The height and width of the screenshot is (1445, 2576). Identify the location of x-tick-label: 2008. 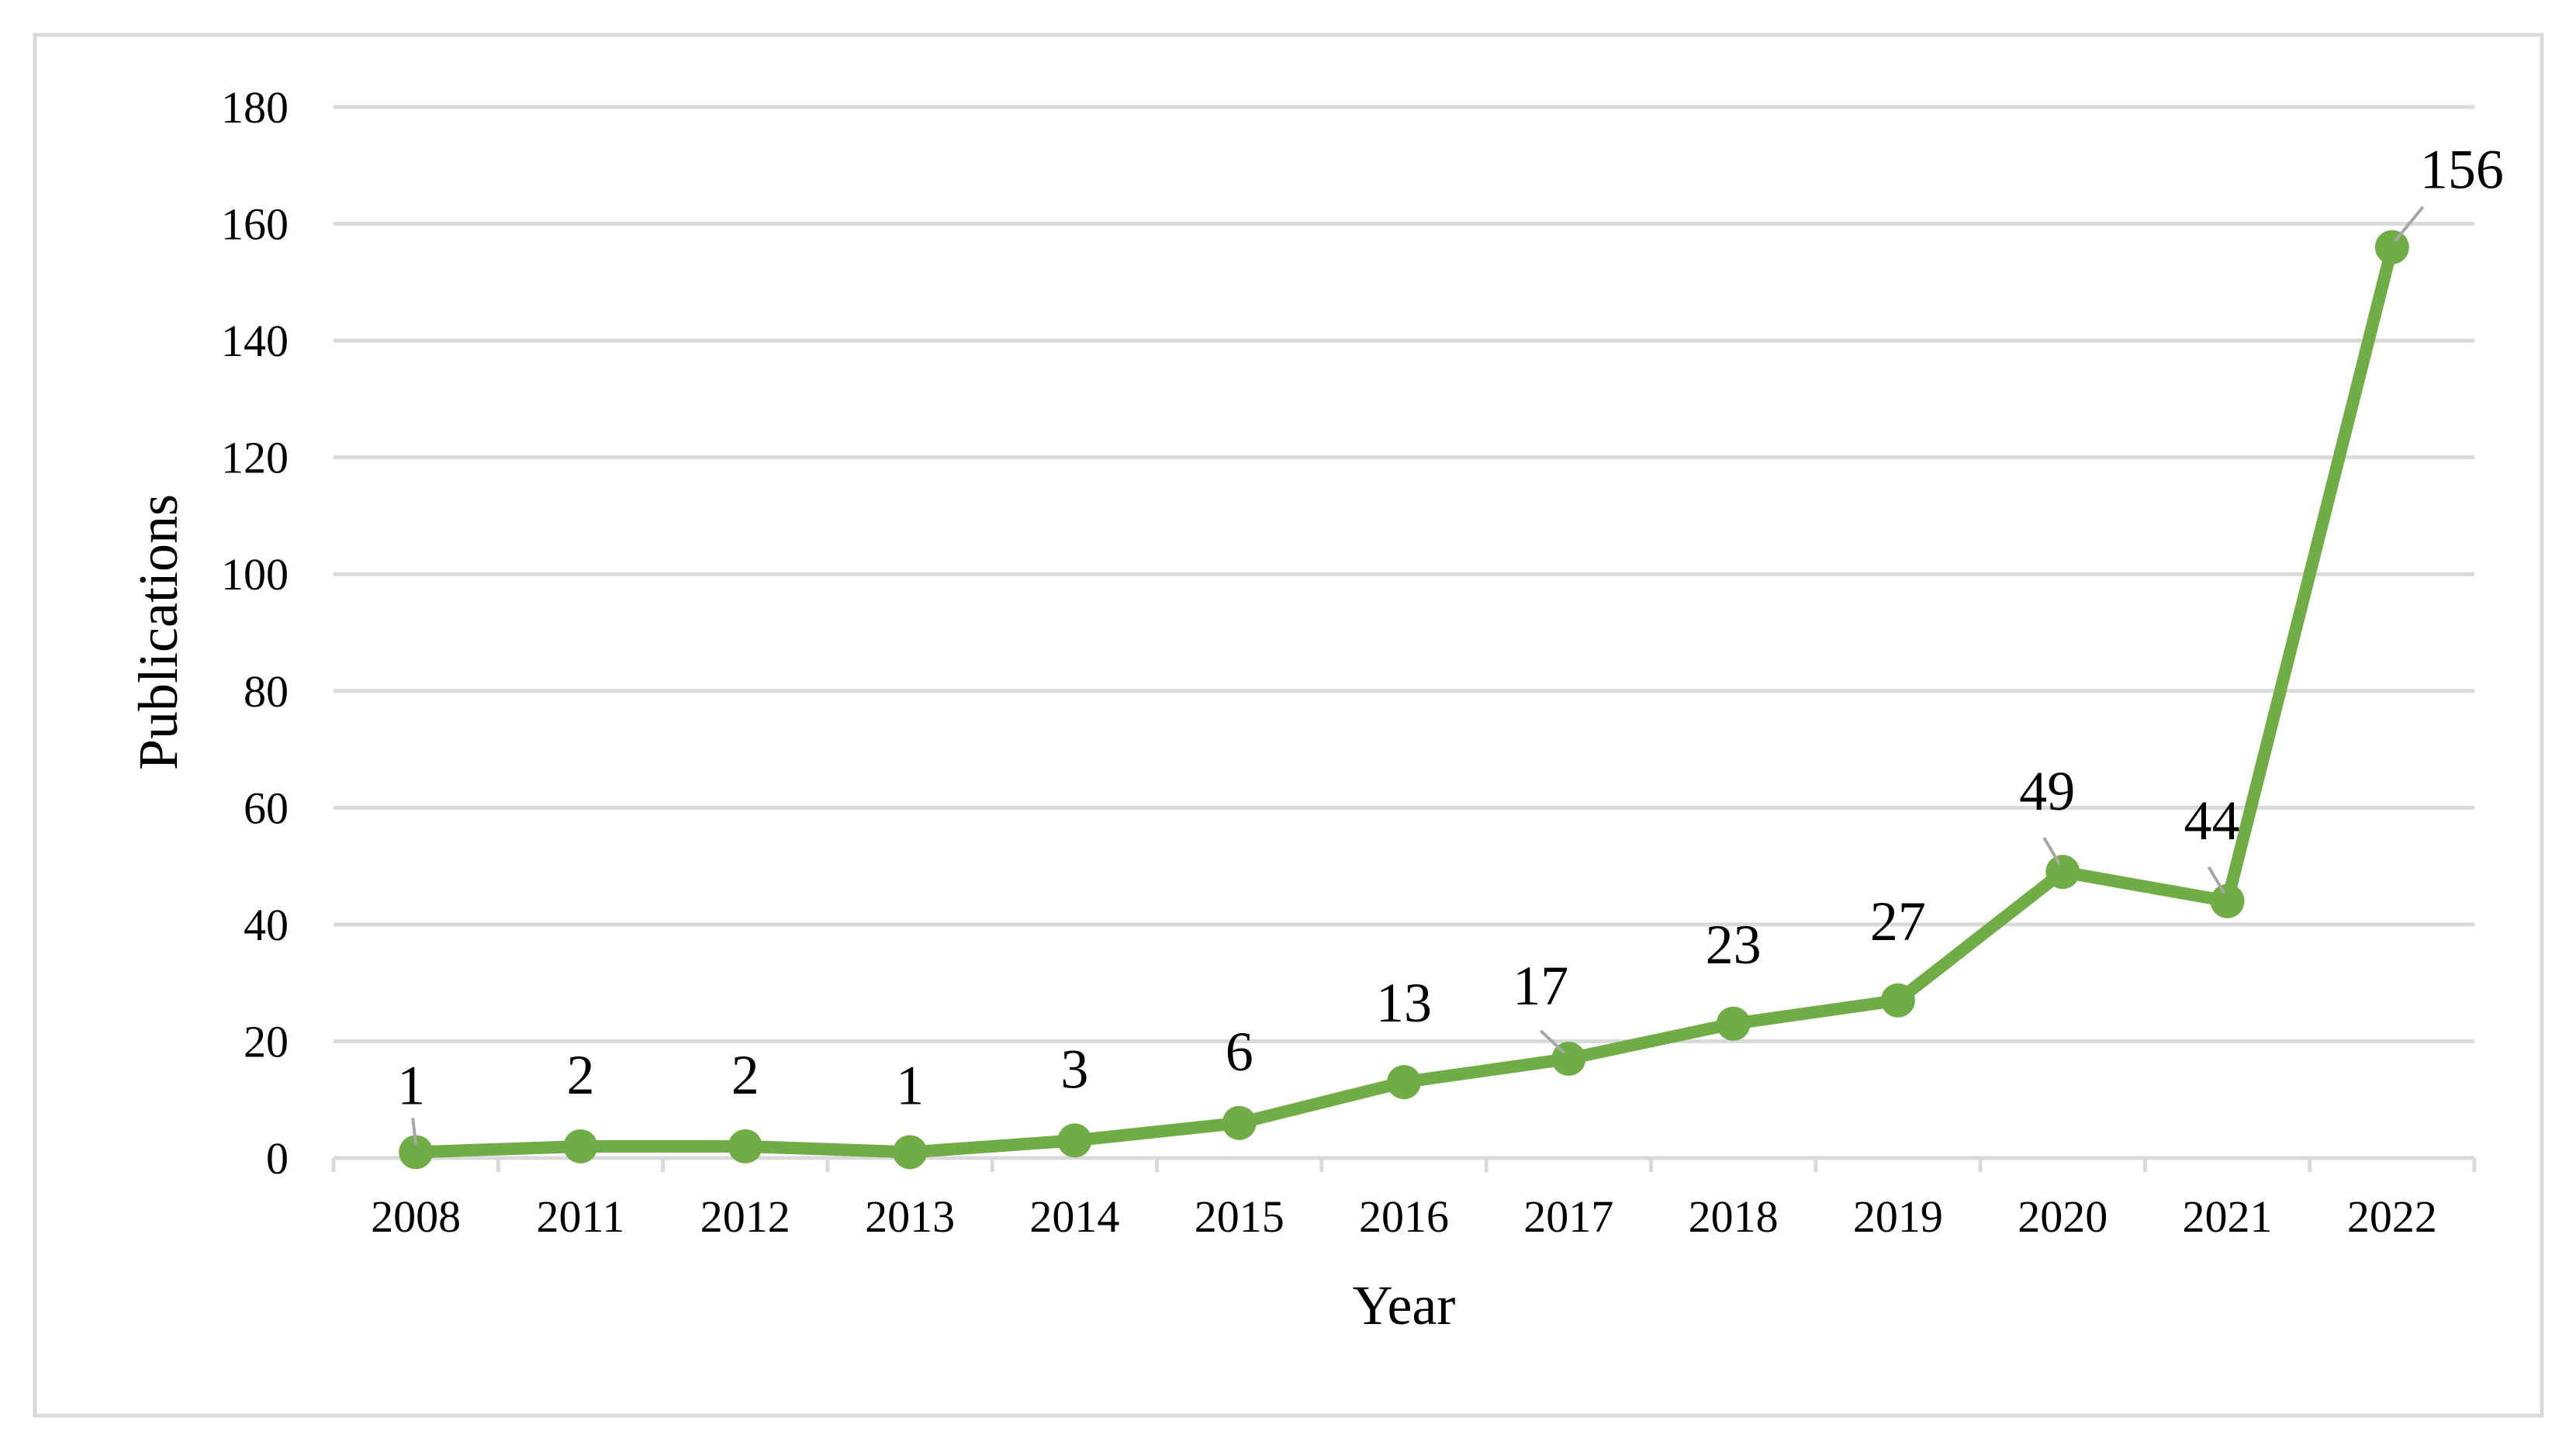
(416, 1216).